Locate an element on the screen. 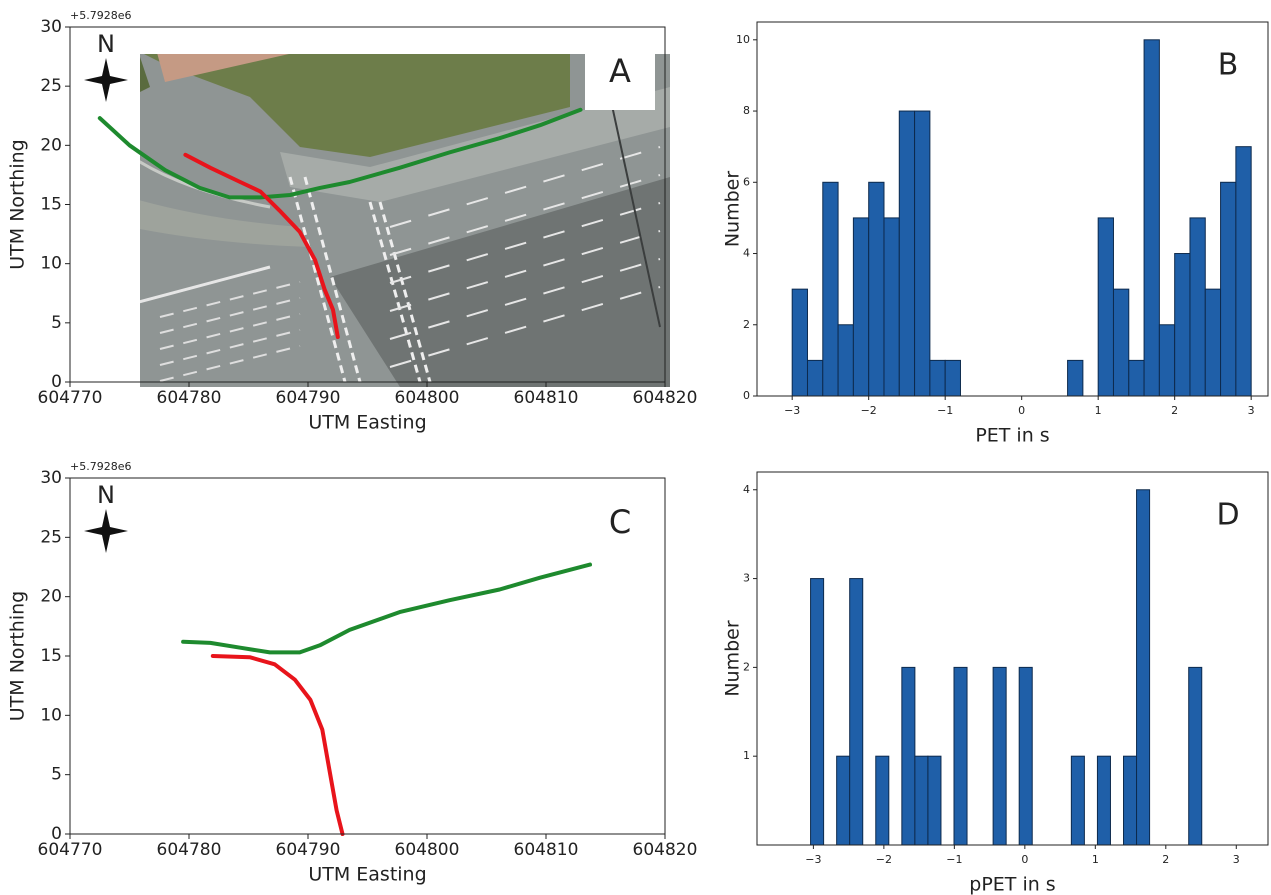  panel-label-box is located at coordinates (620, 71).